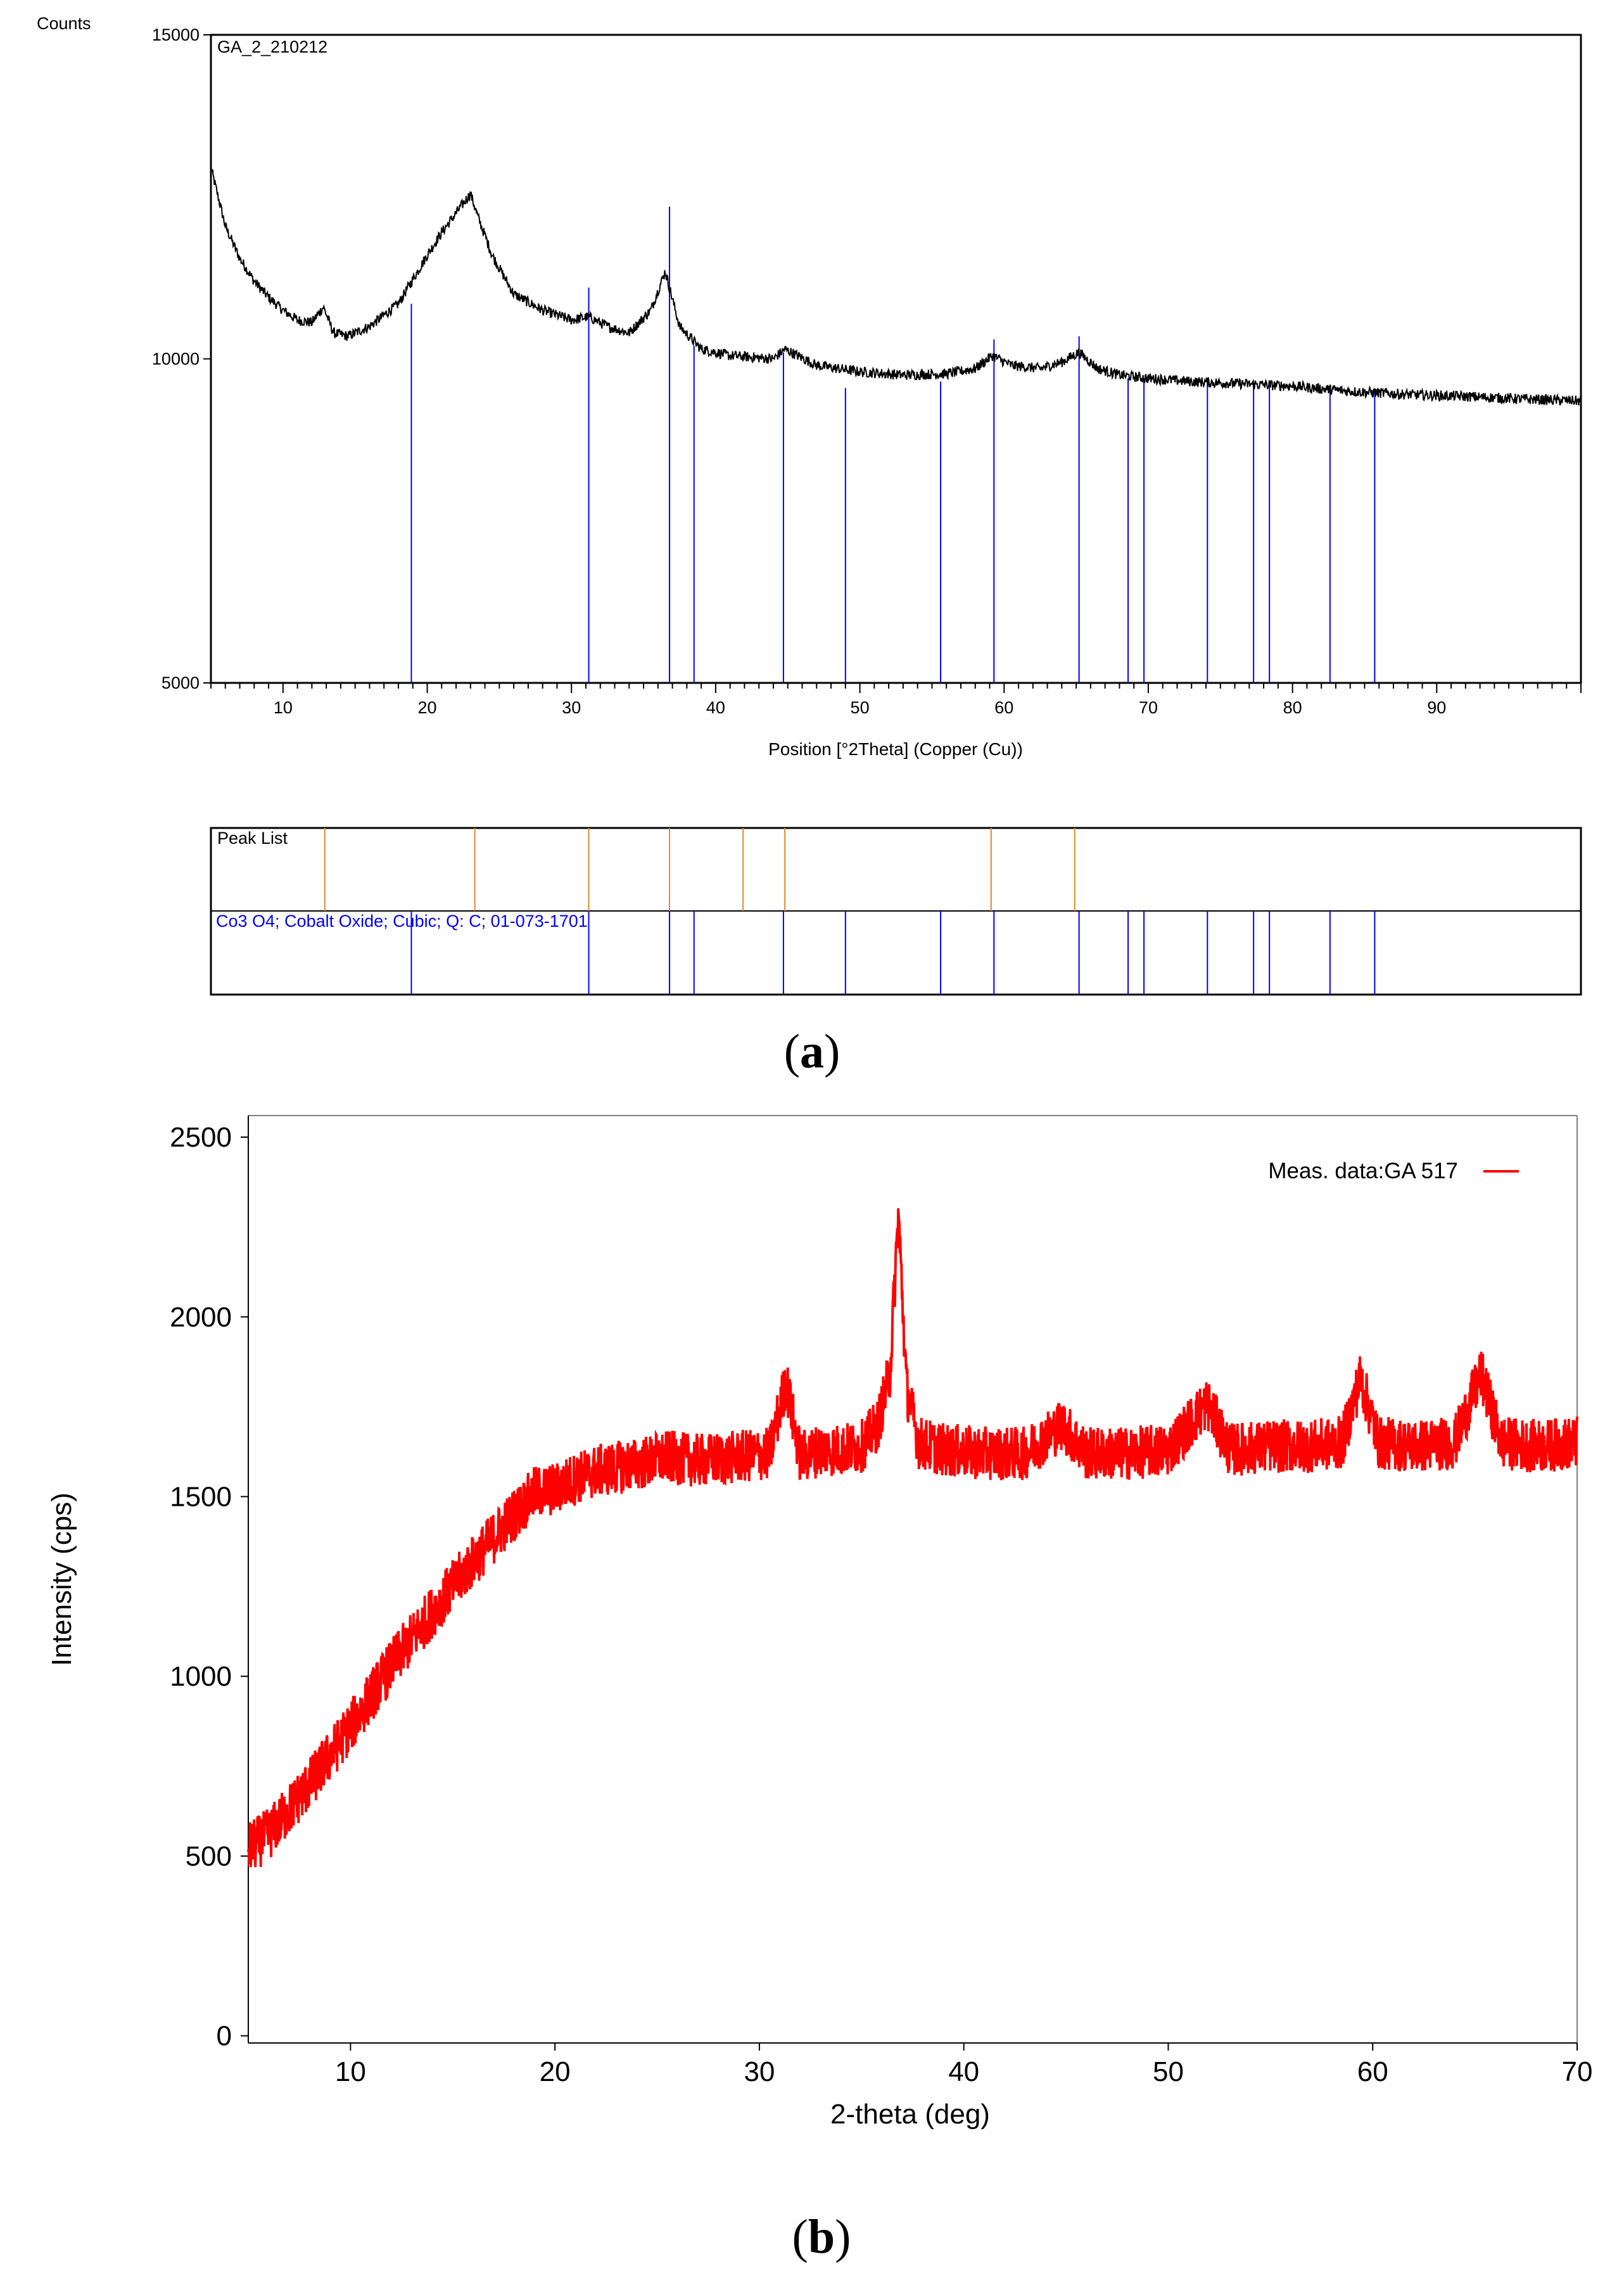 This screenshot has height=2278, width=1624. I want to click on panel-b-caption: (b), so click(821, 2236).